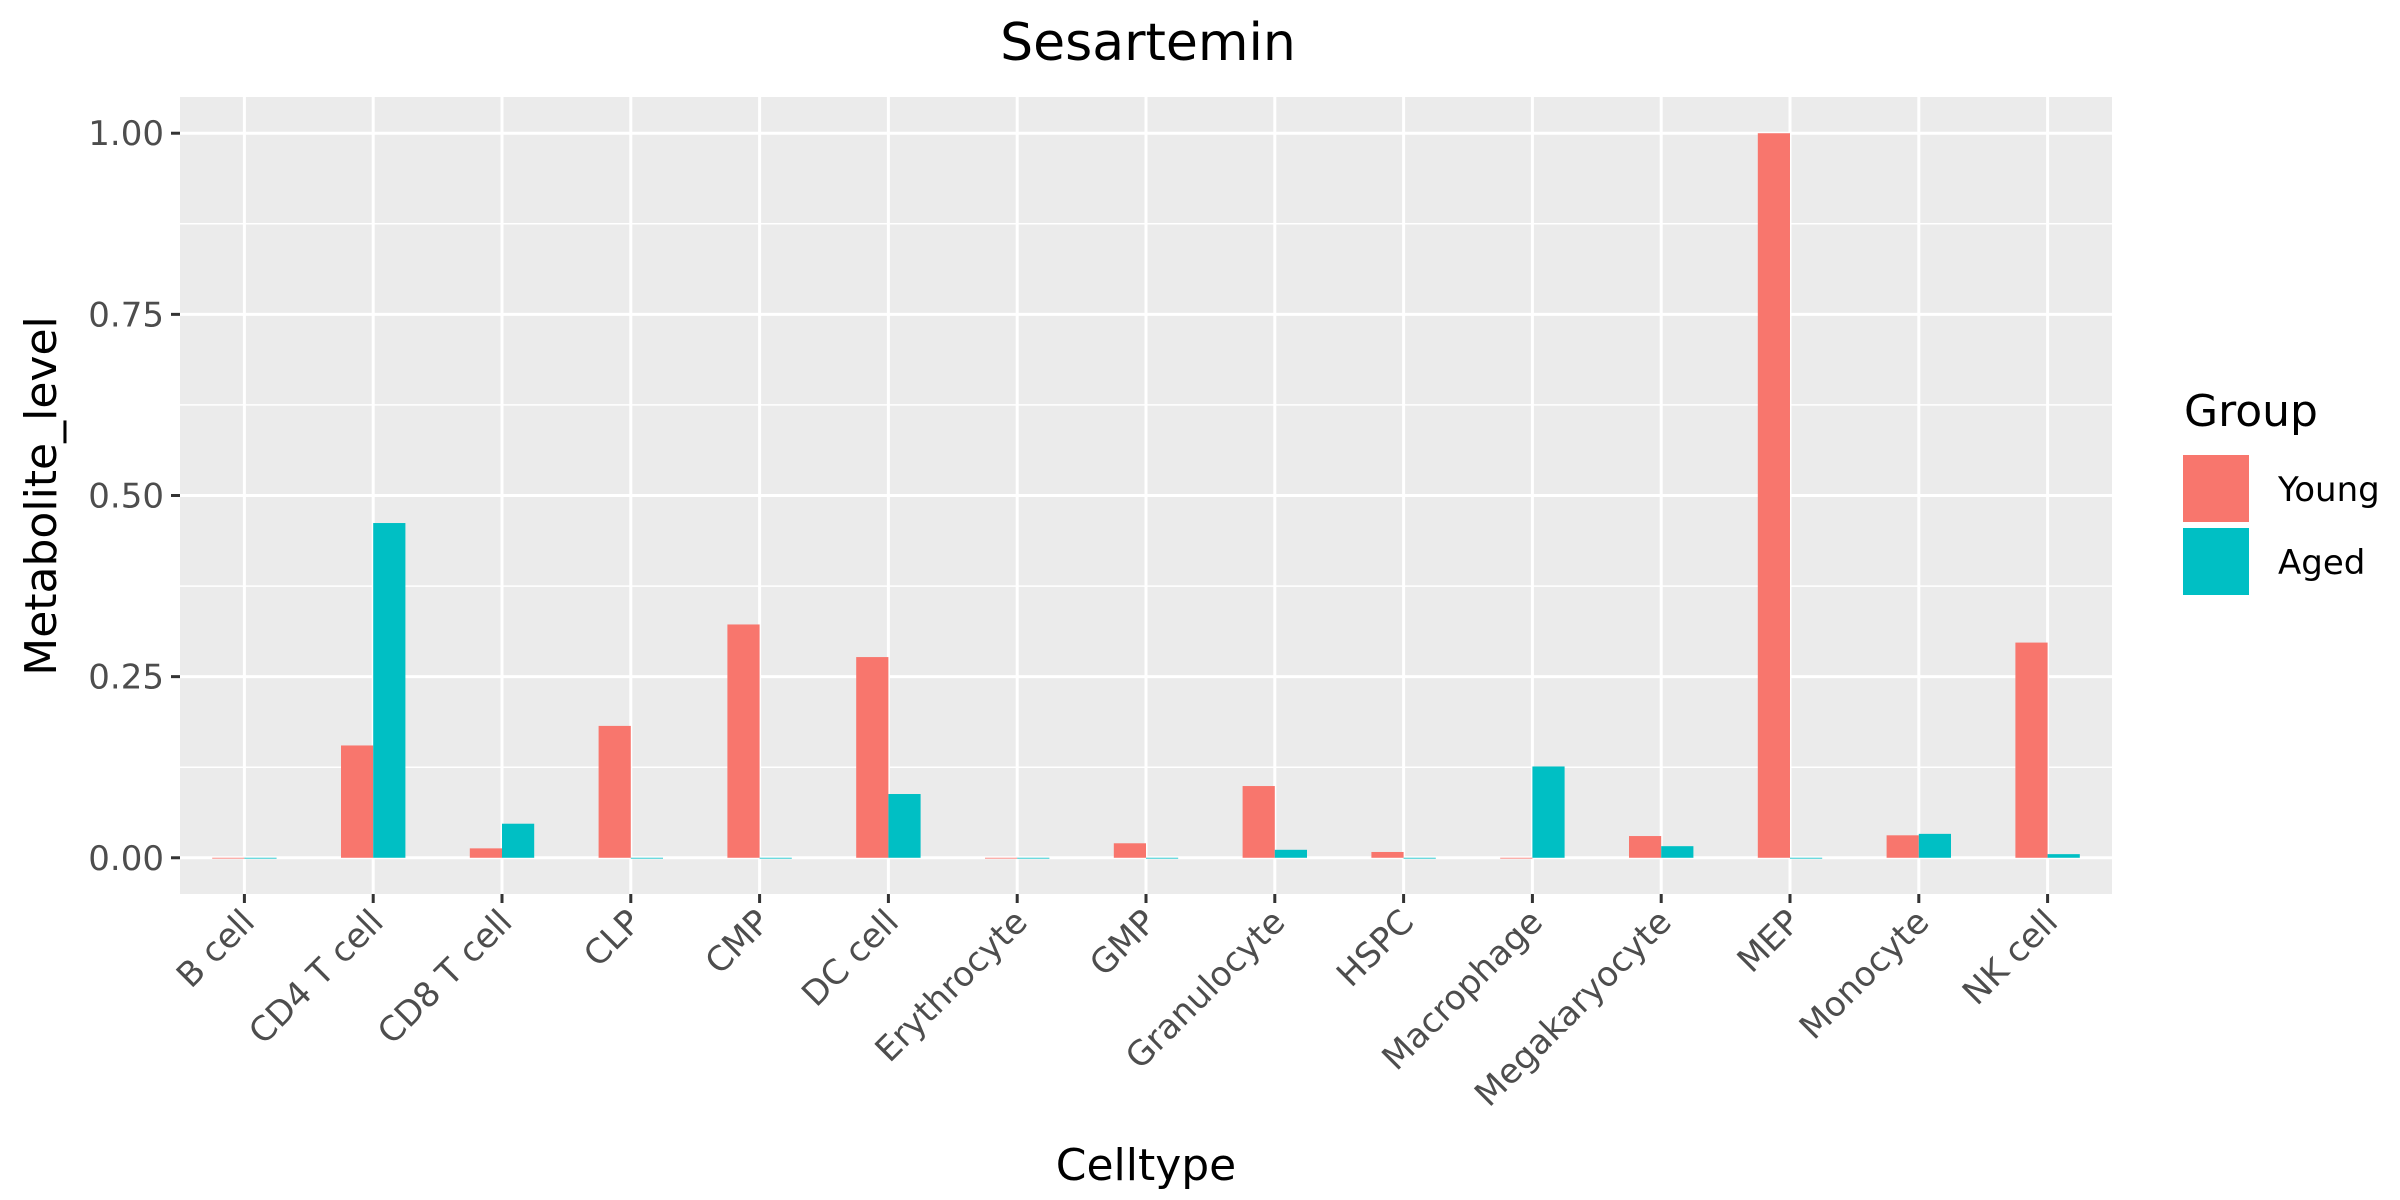 The width and height of the screenshot is (2400, 1200). I want to click on x-tick-label: MEP, so click(1769, 941).